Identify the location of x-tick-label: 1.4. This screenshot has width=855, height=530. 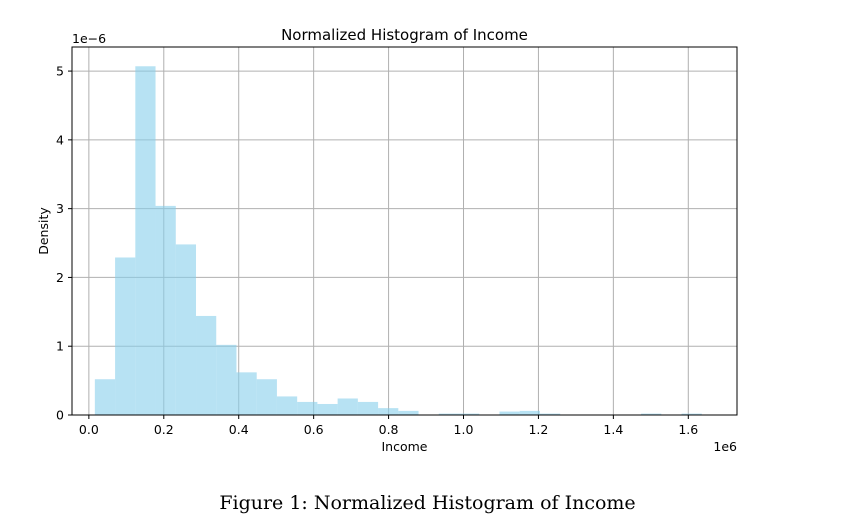
(613, 429).